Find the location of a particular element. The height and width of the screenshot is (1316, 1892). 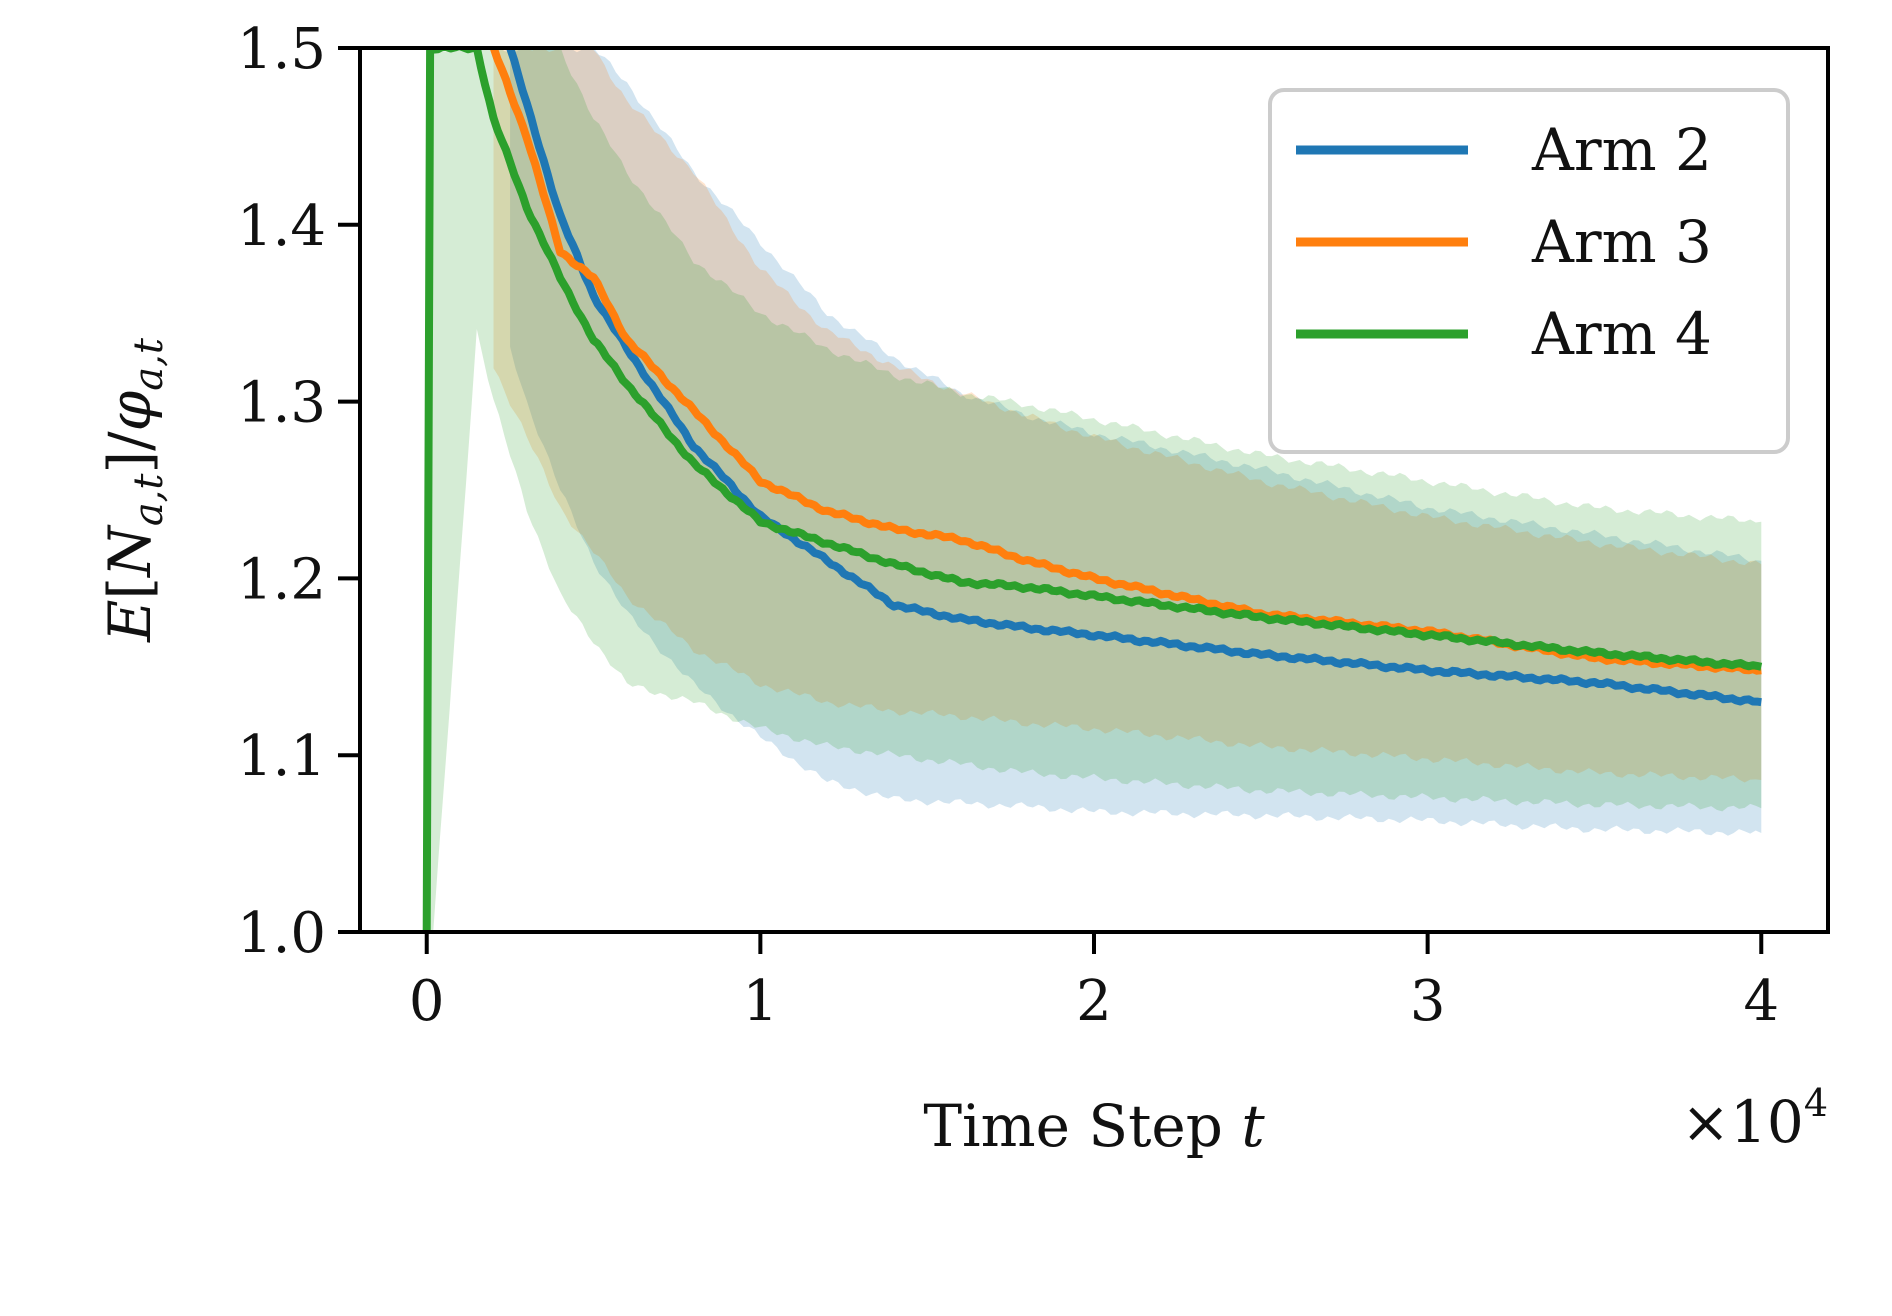

x-tick-label: 2 is located at coordinates (1094, 1001).